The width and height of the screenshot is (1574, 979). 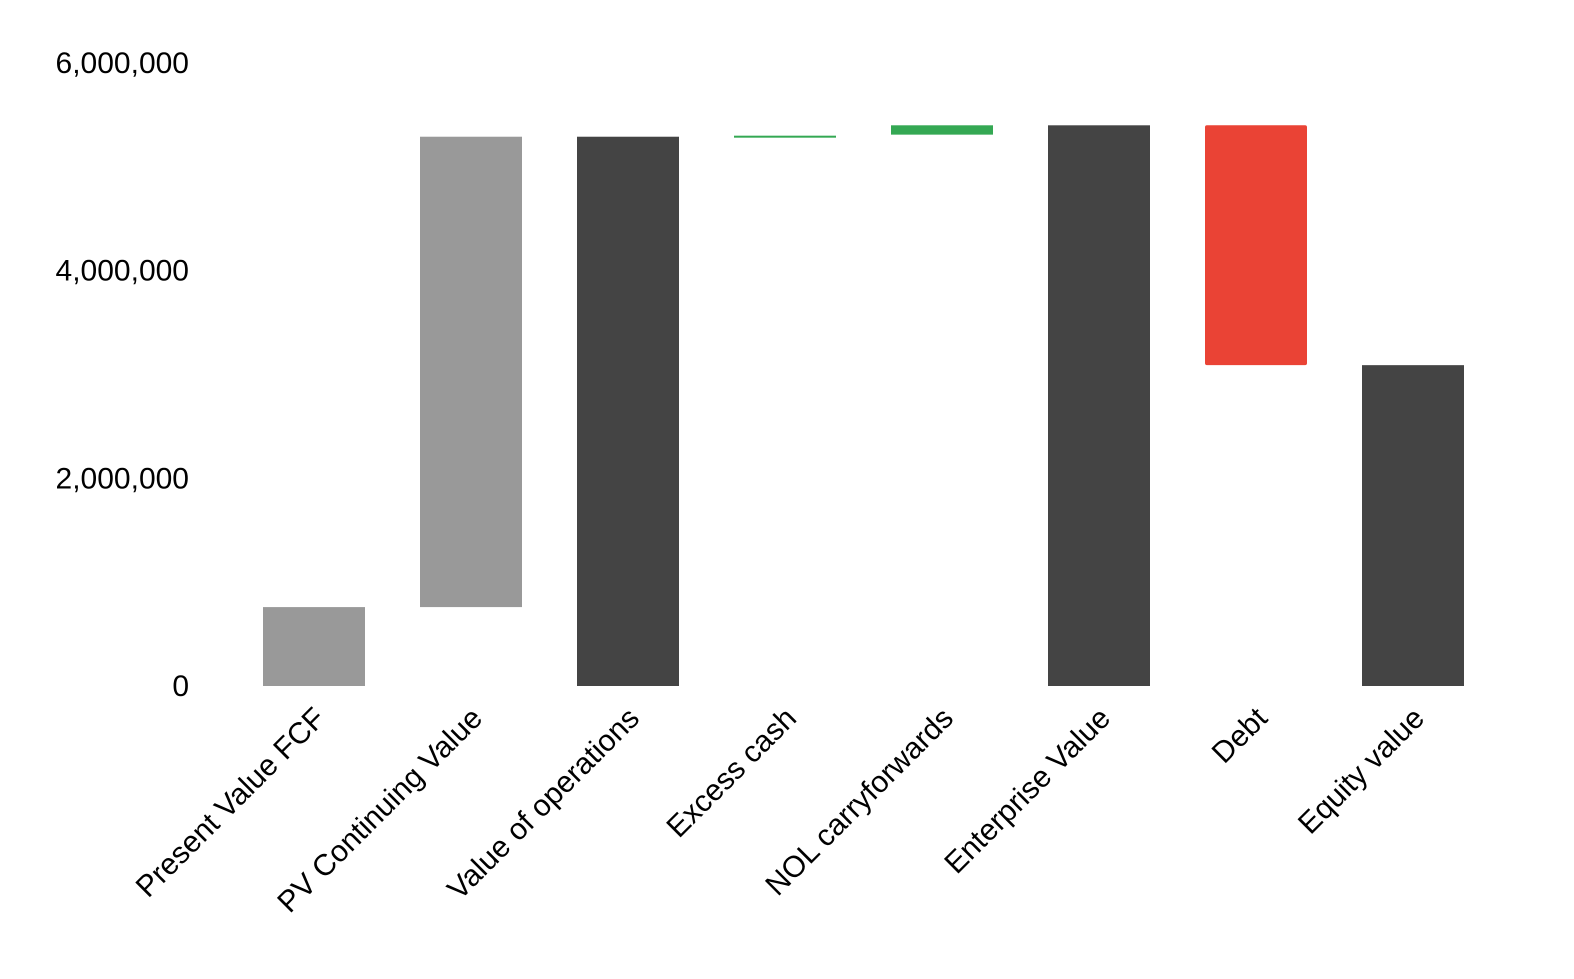 I want to click on y-tick-label: 2,000,000, so click(x=122, y=478).